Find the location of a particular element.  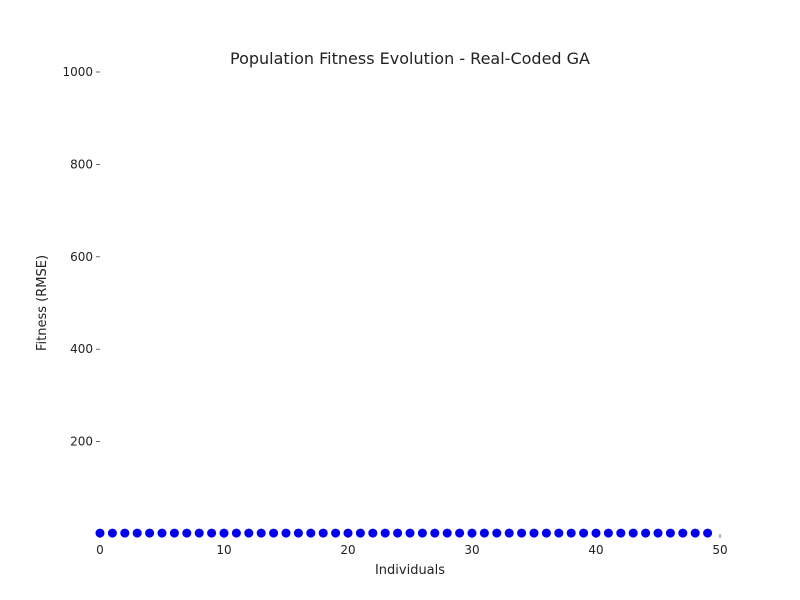

y-tick-label: 600 is located at coordinates (81, 257).